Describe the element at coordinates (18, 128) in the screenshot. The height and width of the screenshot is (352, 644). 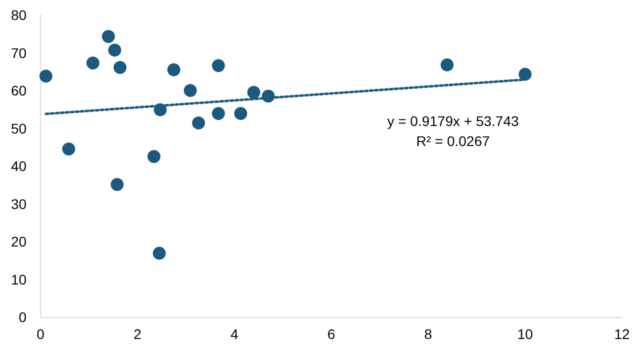
I see `y-tick-label: 50` at that location.